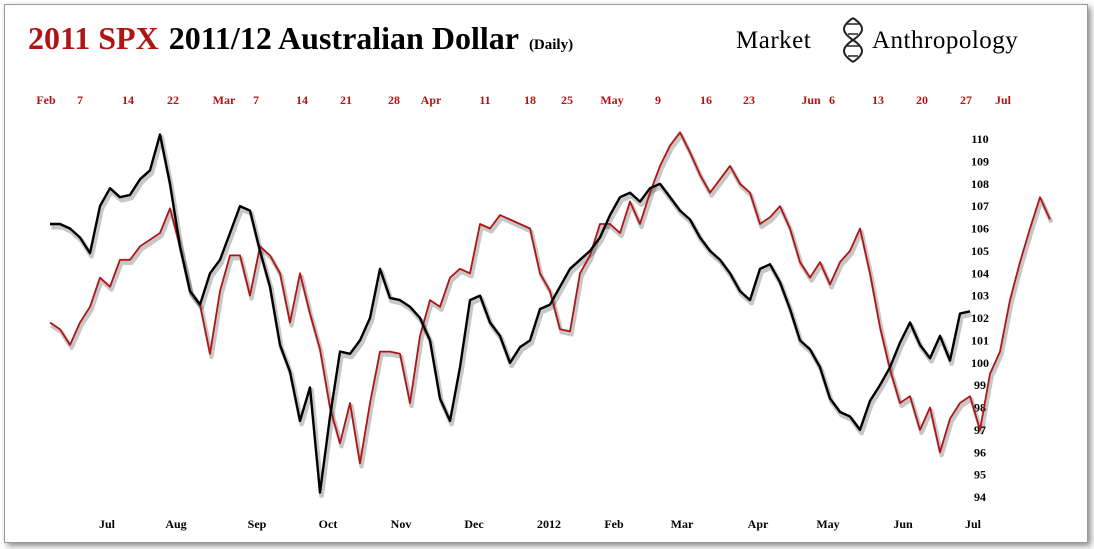 Image resolution: width=1094 pixels, height=549 pixels. What do you see at coordinates (945, 40) in the screenshot?
I see `brand-anthropology: Anthropology` at bounding box center [945, 40].